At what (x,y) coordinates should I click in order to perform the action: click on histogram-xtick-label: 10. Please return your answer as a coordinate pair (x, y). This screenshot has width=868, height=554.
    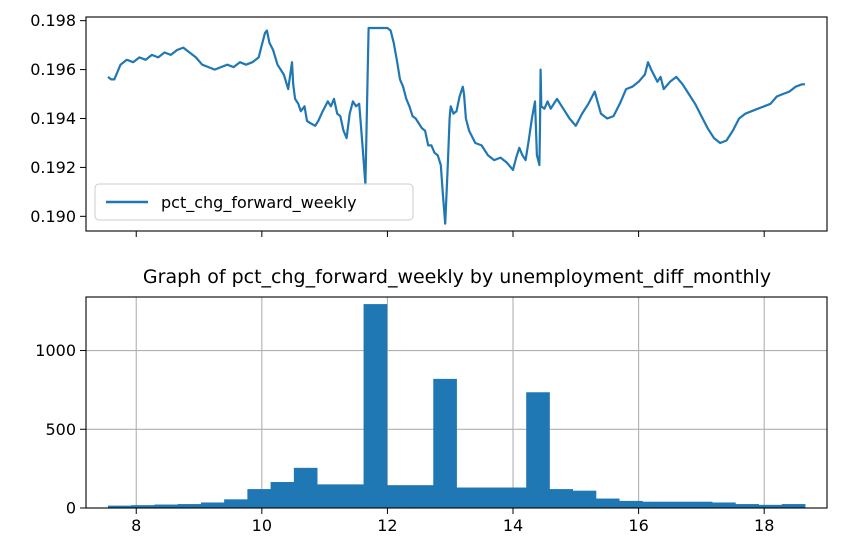
    Looking at the image, I should click on (262, 525).